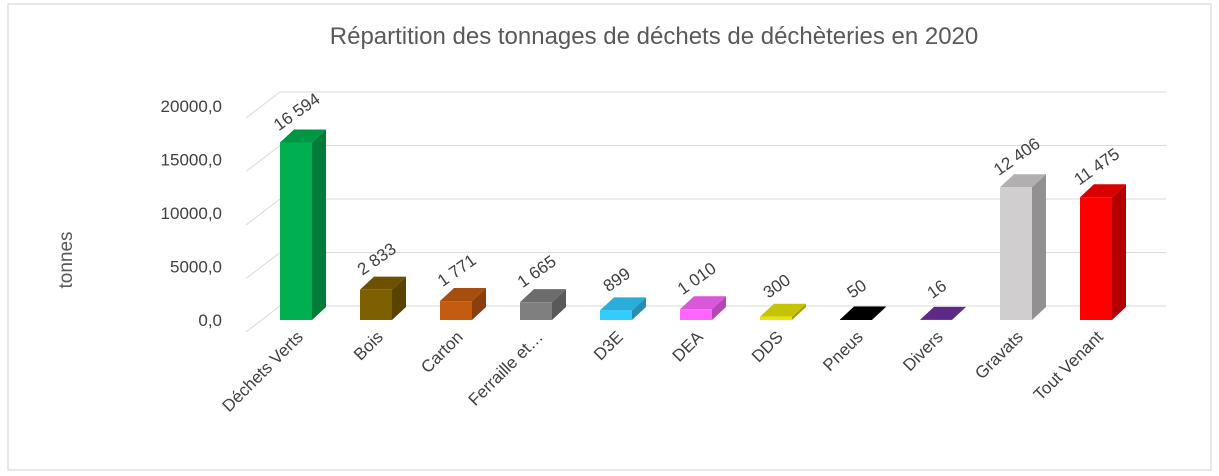 The width and height of the screenshot is (1219, 476). What do you see at coordinates (191, 160) in the screenshot?
I see `y-tick-label: 15000,0` at bounding box center [191, 160].